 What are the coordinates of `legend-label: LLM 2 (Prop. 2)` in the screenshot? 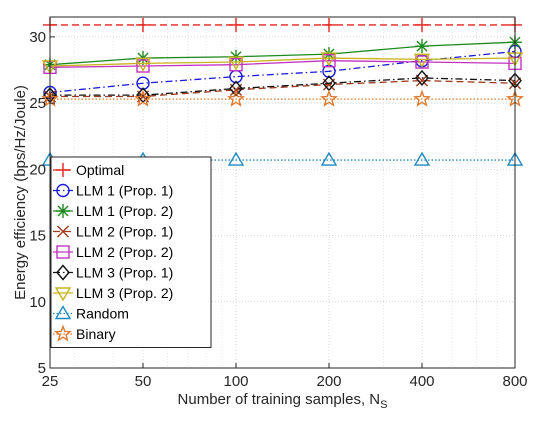 It's located at (124, 252).